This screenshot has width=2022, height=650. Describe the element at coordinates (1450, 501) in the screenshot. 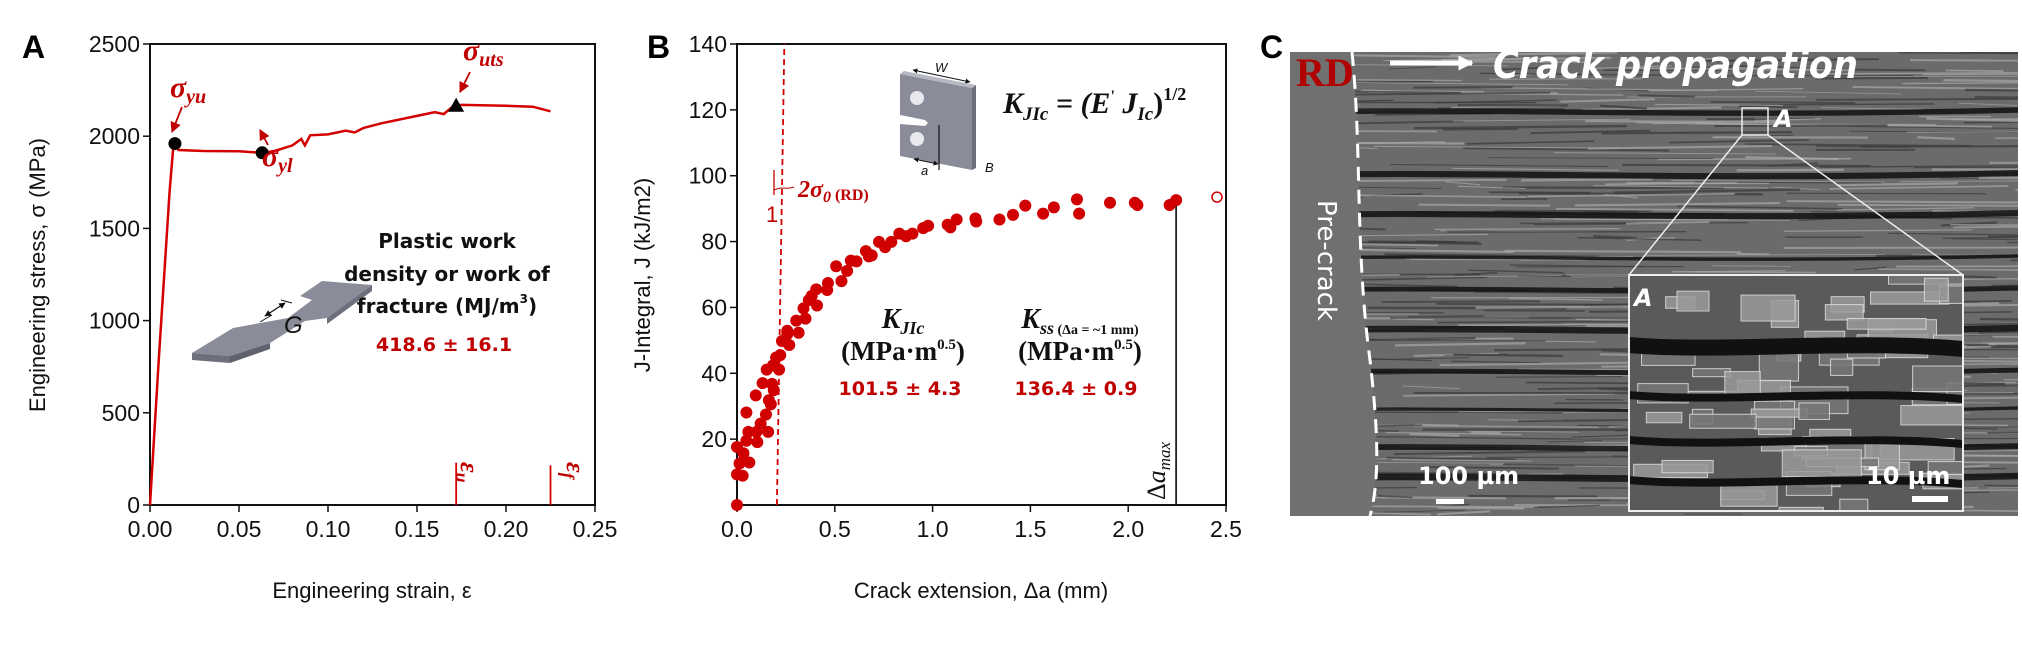

I see `scale-bar-main` at that location.